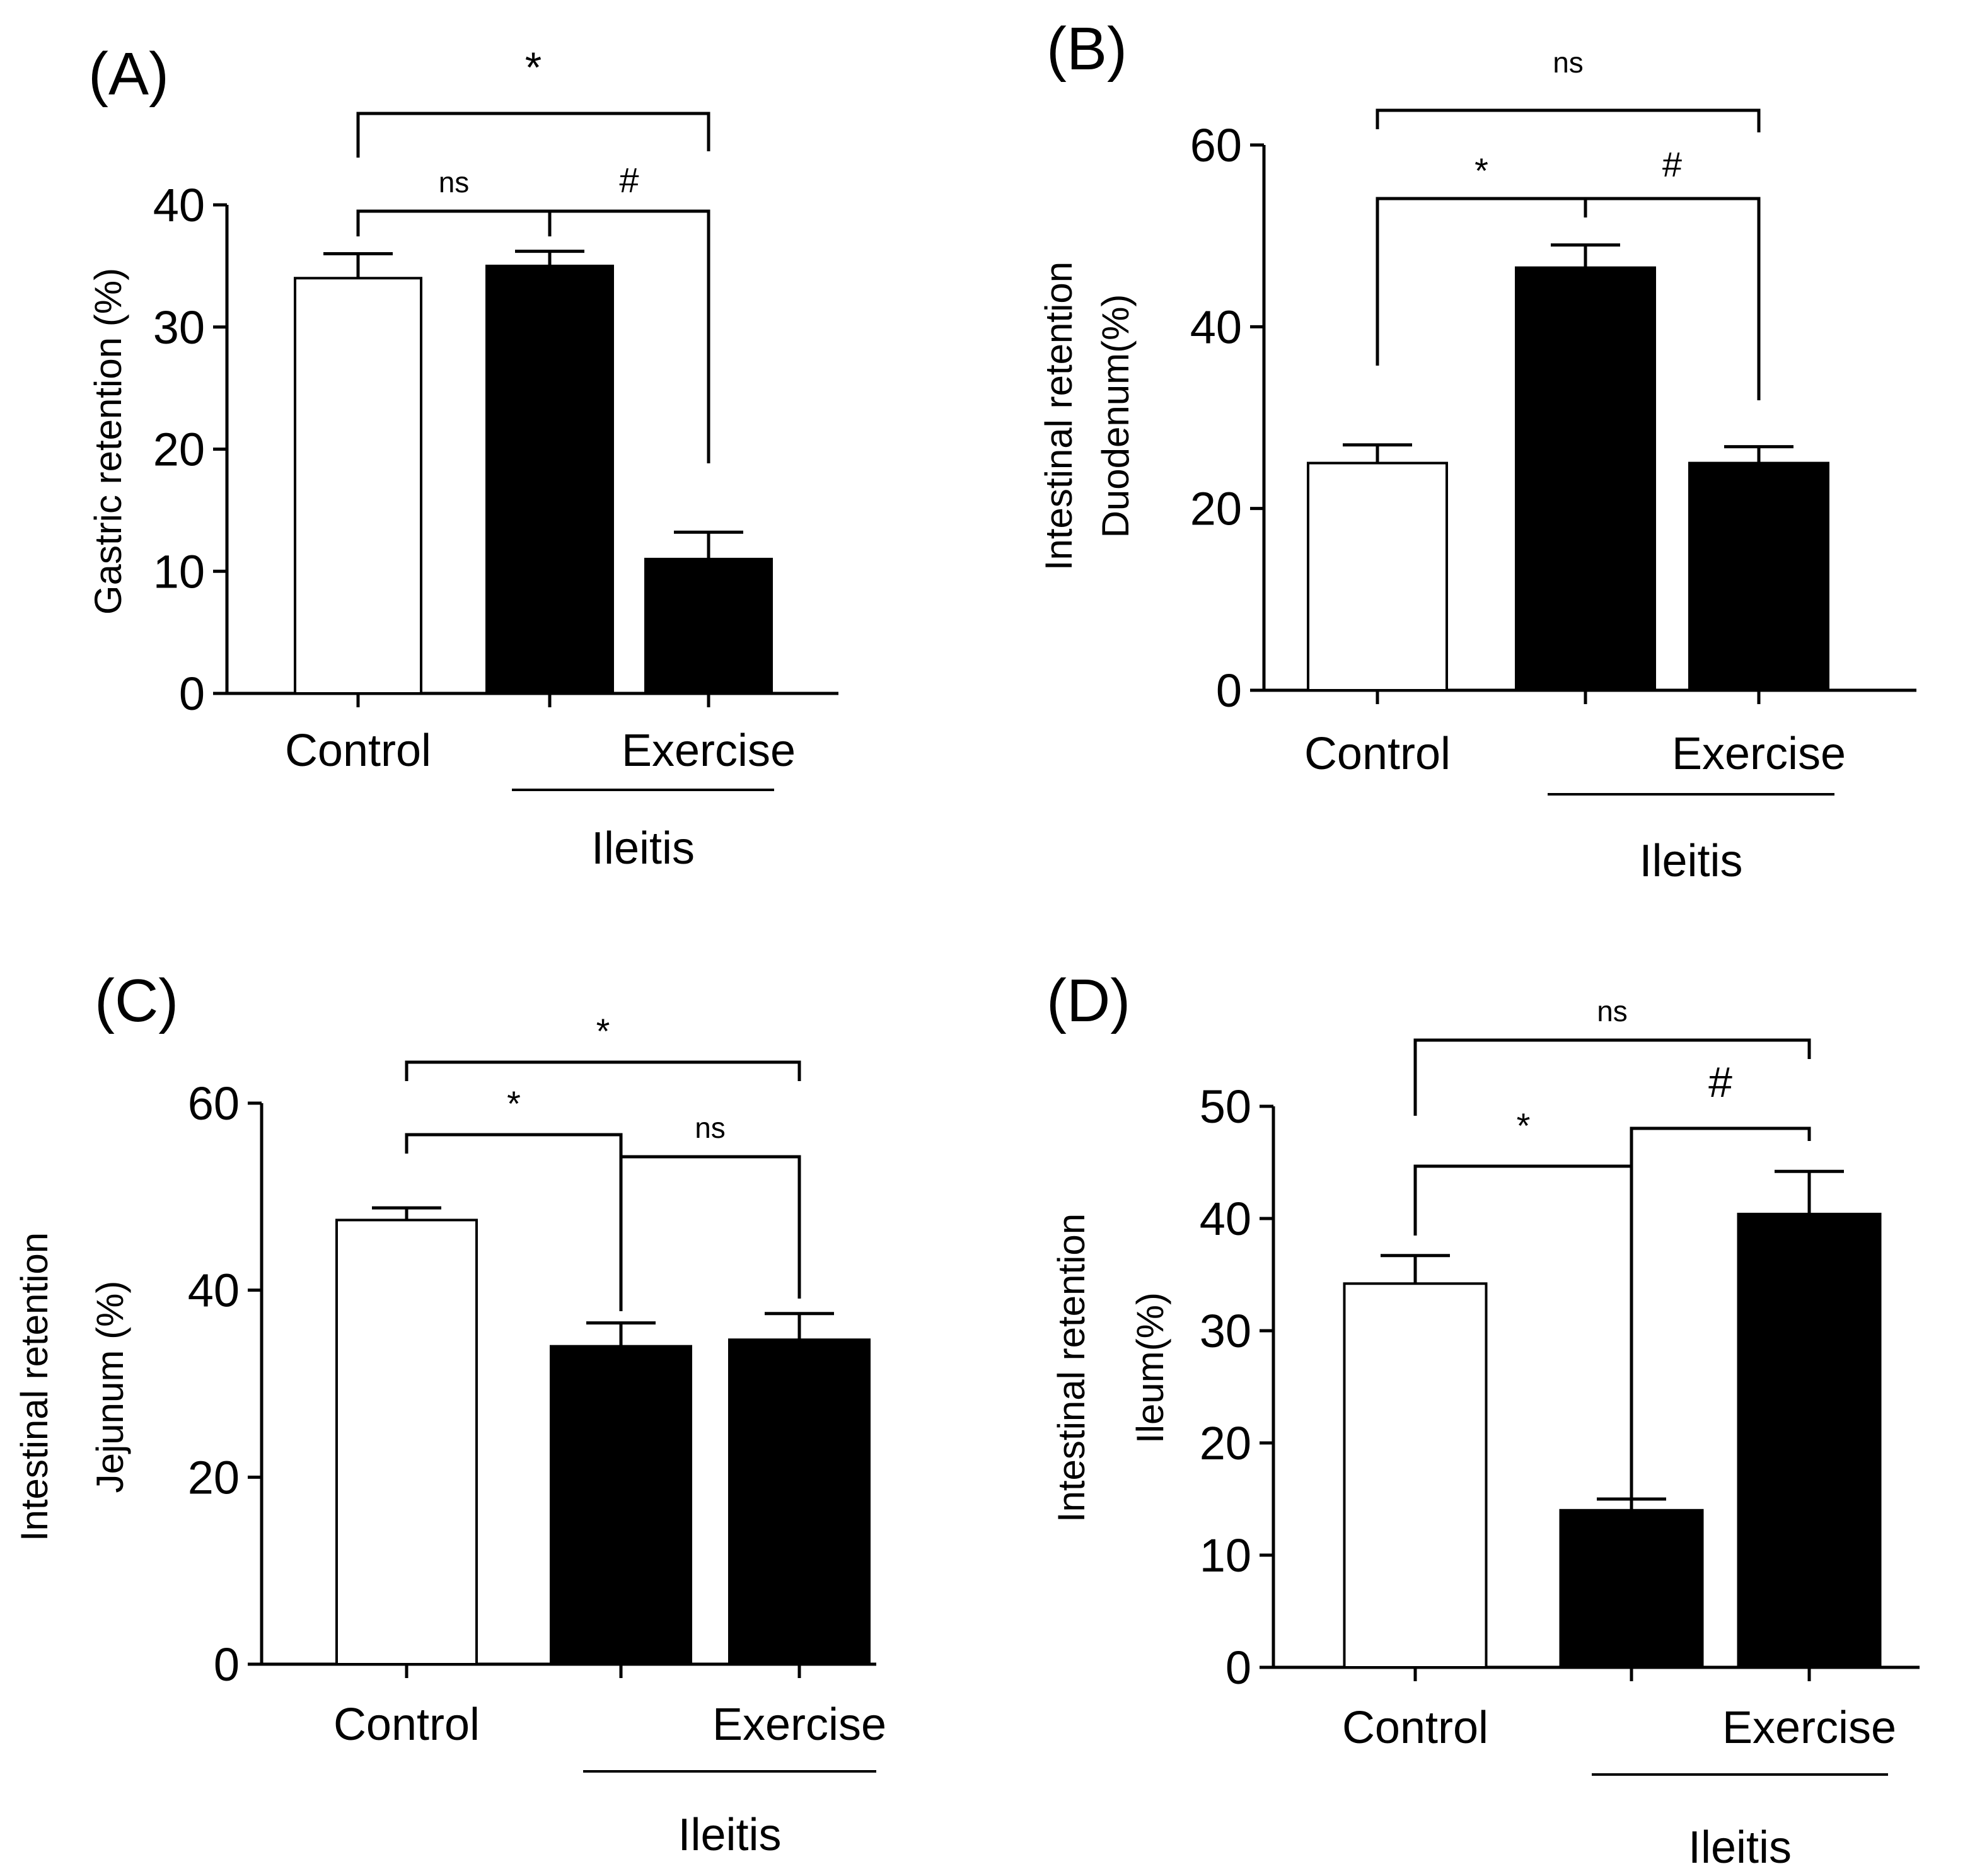 The width and height of the screenshot is (1970, 1876). What do you see at coordinates (136, 1000) in the screenshot?
I see `panel-label: (C)` at bounding box center [136, 1000].